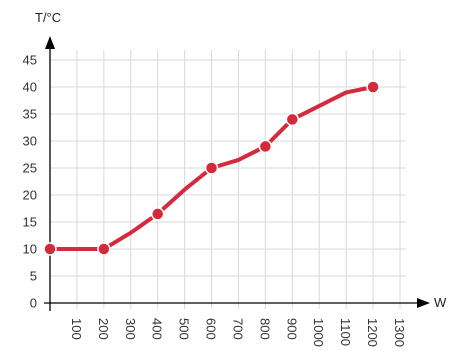 This screenshot has height=351, width=464. Describe the element at coordinates (30, 168) in the screenshot. I see `y-tick-label: 25` at that location.